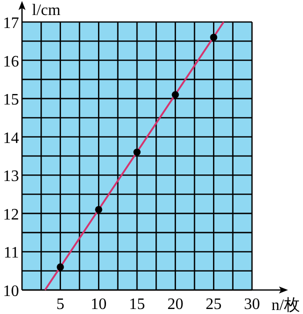  I want to click on y-tick-label: 12, so click(11, 215).